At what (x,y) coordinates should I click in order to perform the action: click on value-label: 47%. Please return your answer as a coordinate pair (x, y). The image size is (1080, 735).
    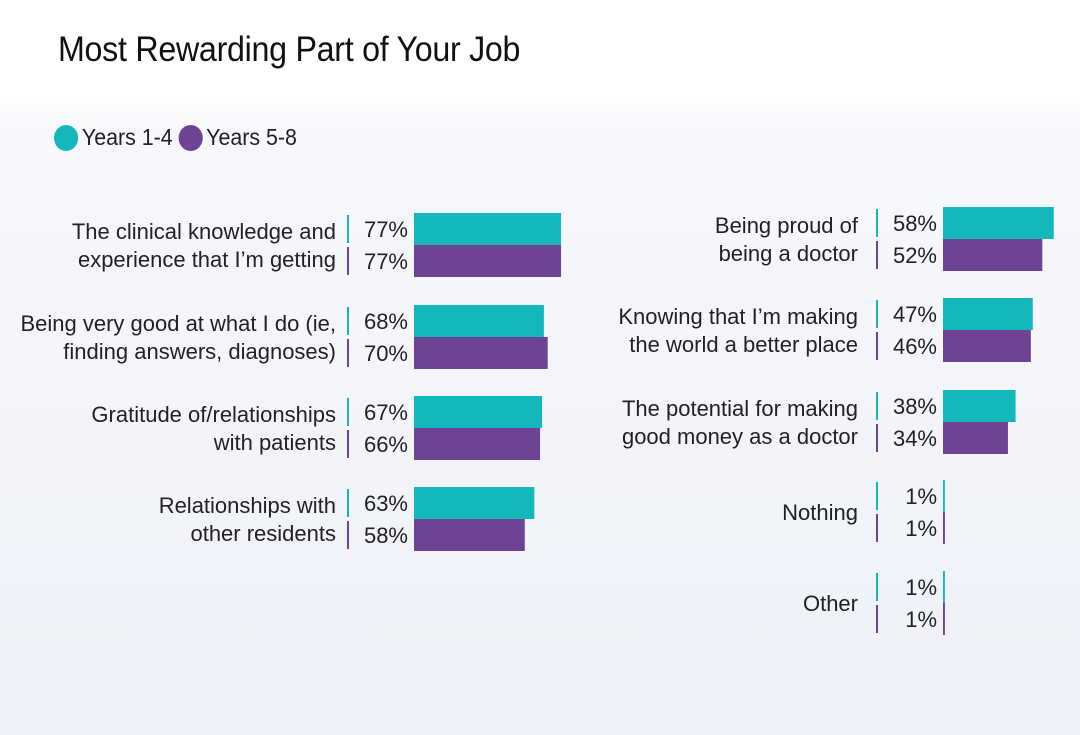
    Looking at the image, I should click on (915, 314).